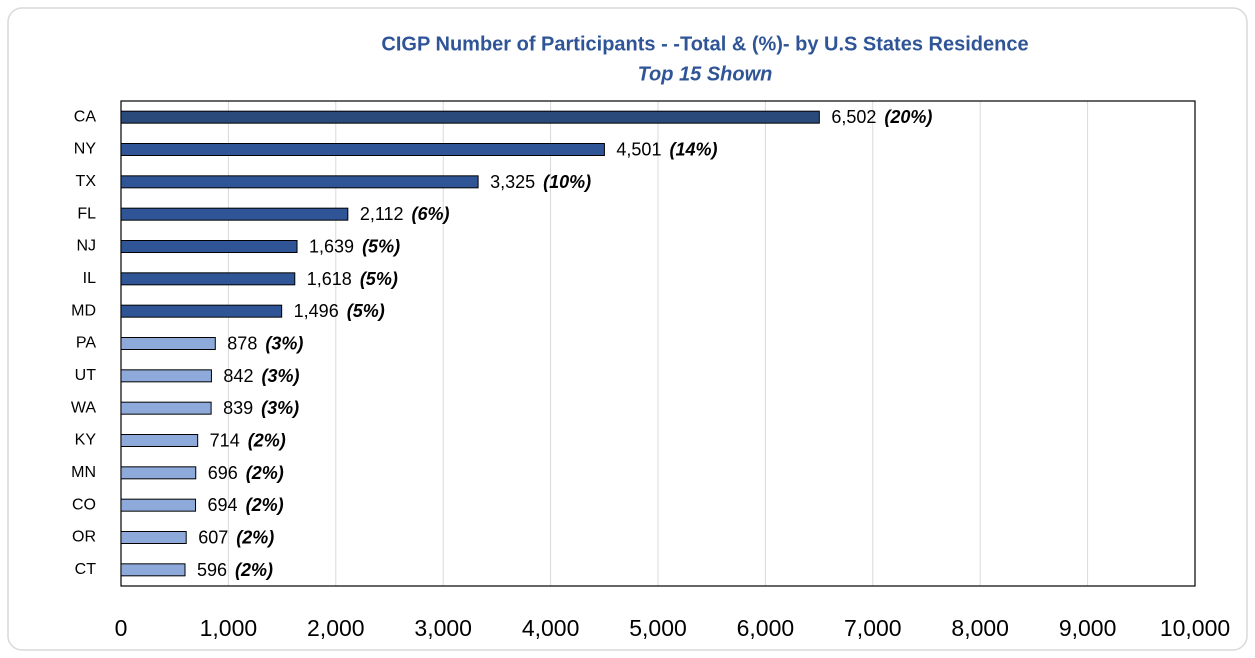 This screenshot has width=1255, height=658. I want to click on value-label: 2,112, so click(382, 214).